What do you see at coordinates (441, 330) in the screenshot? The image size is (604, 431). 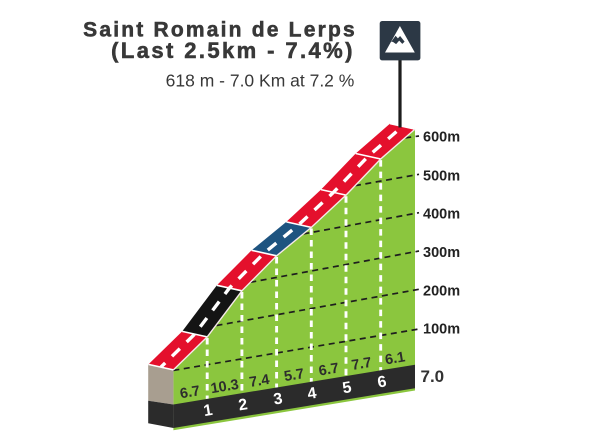 I see `svg-text: 100m` at bounding box center [441, 330].